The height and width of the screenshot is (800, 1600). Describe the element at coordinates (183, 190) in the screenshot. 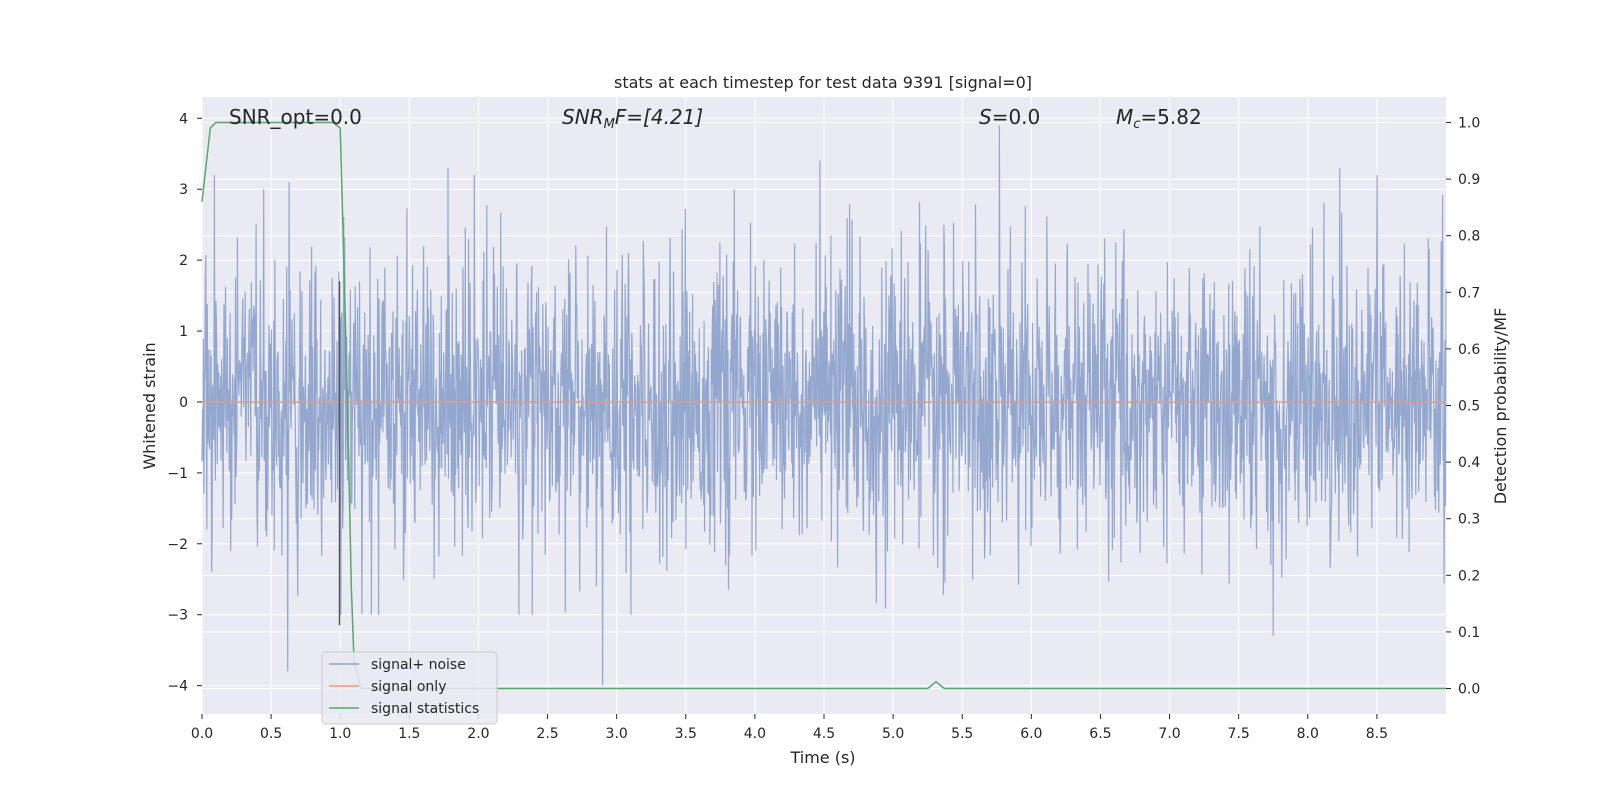

I see `y-left-tick-label: 3` at that location.